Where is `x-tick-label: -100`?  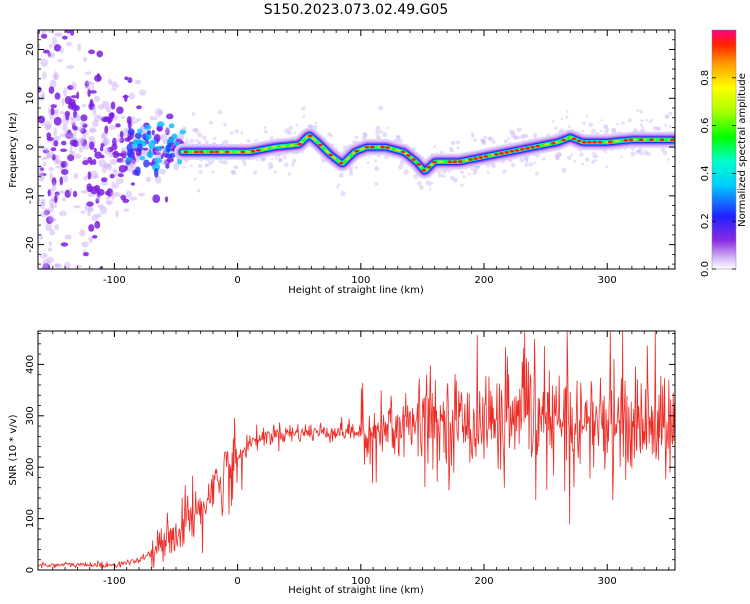
x-tick-label: -100 is located at coordinates (114, 581).